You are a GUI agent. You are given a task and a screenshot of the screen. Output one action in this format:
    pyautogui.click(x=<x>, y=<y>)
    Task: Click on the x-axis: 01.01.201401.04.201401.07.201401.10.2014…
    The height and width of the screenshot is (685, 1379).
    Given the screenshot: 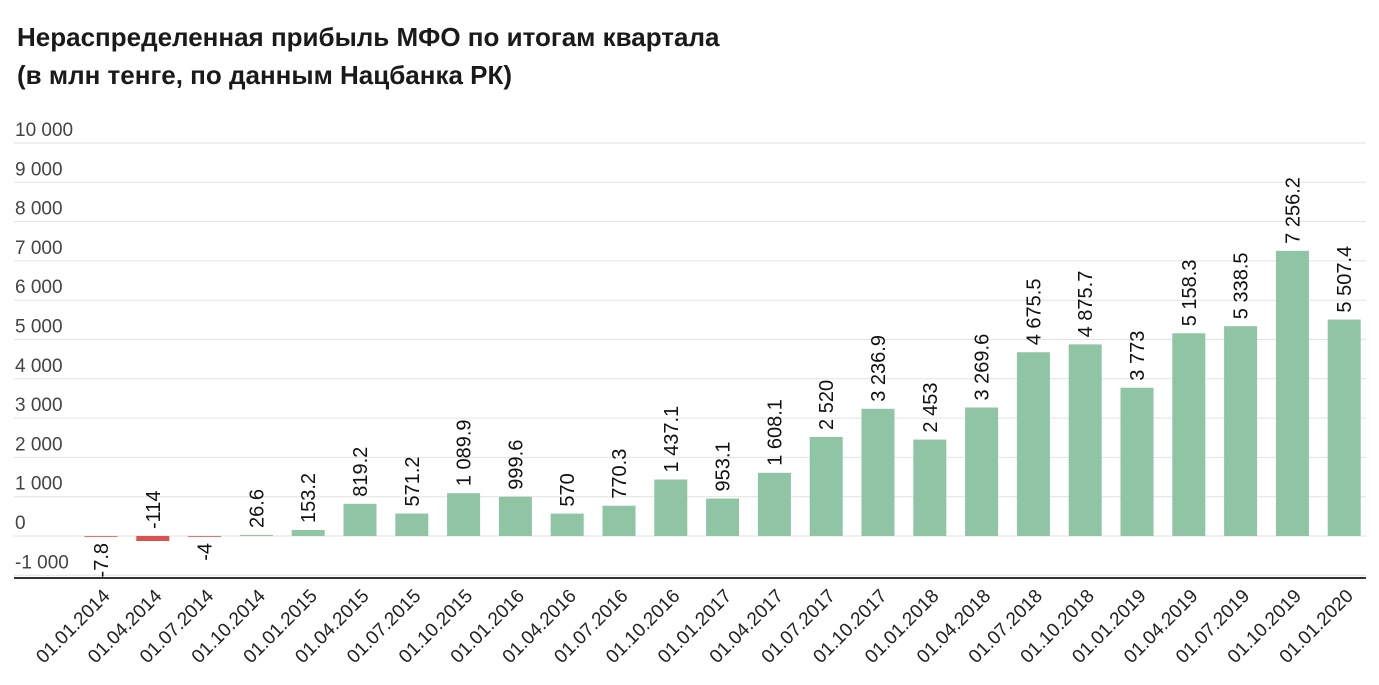 What is the action you would take?
    pyautogui.click(x=690, y=622)
    